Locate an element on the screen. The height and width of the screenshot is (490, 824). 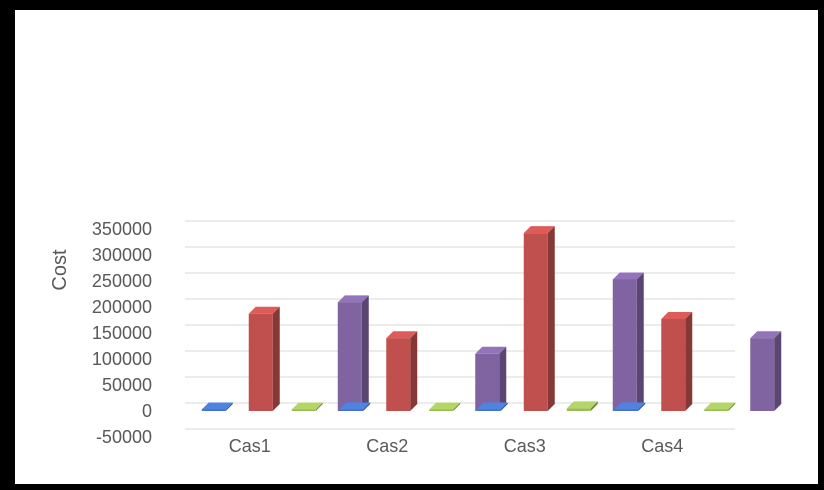
x-tick-label: Cas1 is located at coordinates (250, 446).